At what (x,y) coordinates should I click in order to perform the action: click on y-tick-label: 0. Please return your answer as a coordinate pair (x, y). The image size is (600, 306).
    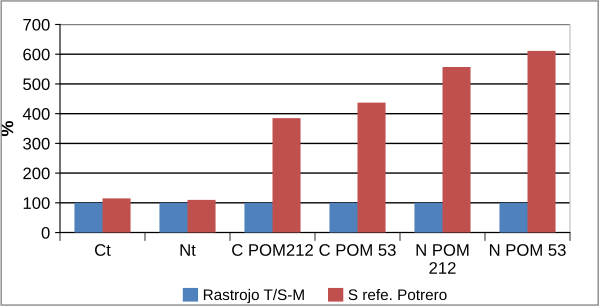
    Looking at the image, I should click on (46, 232).